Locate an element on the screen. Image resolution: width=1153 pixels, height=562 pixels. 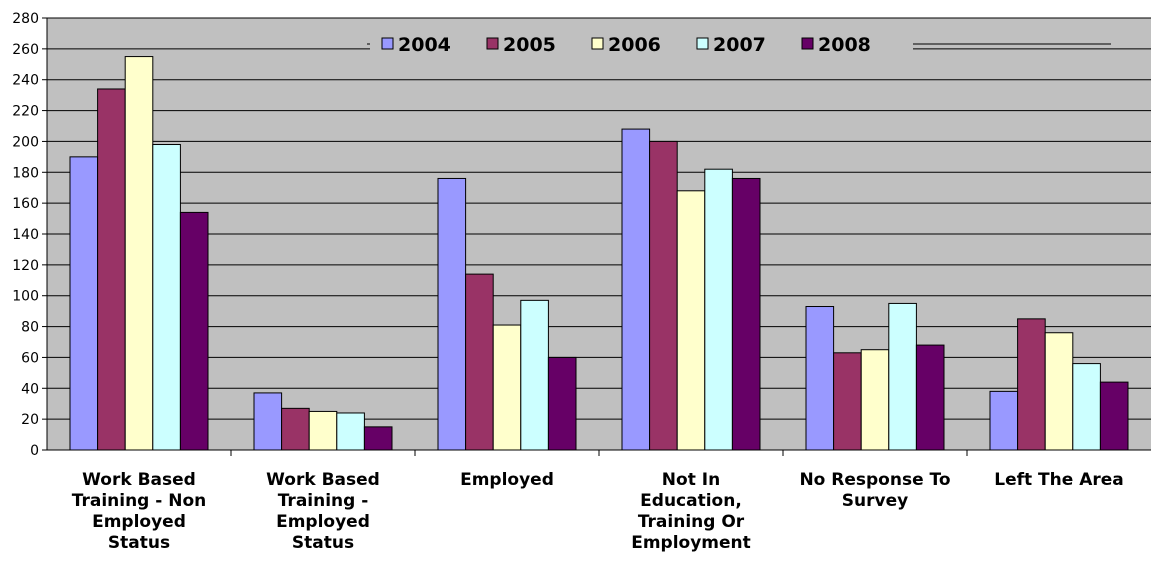
legend-swatch-2007 is located at coordinates (702, 43).